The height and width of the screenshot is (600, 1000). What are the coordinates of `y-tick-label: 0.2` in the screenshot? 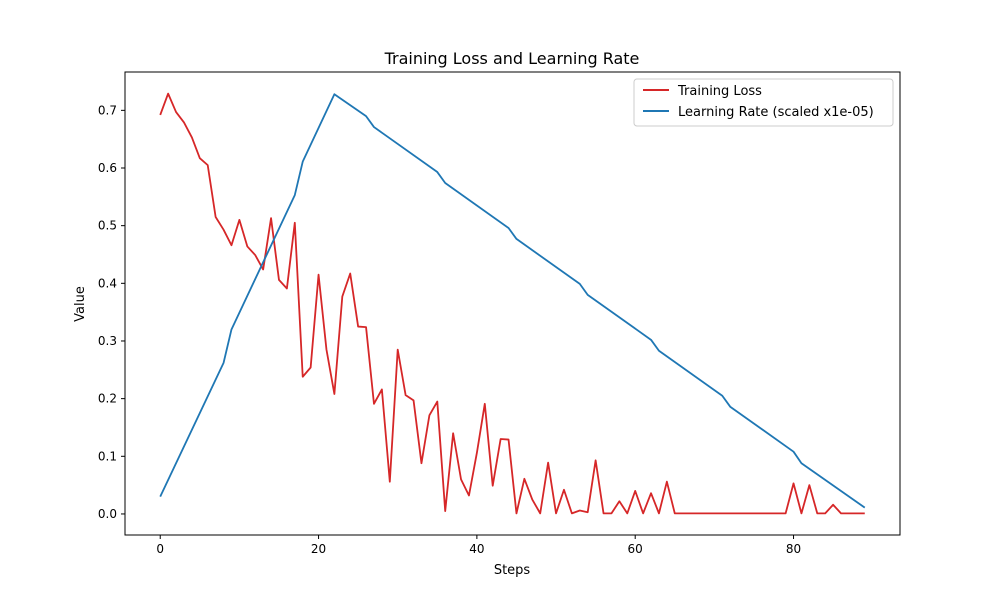 It's located at (107, 399).